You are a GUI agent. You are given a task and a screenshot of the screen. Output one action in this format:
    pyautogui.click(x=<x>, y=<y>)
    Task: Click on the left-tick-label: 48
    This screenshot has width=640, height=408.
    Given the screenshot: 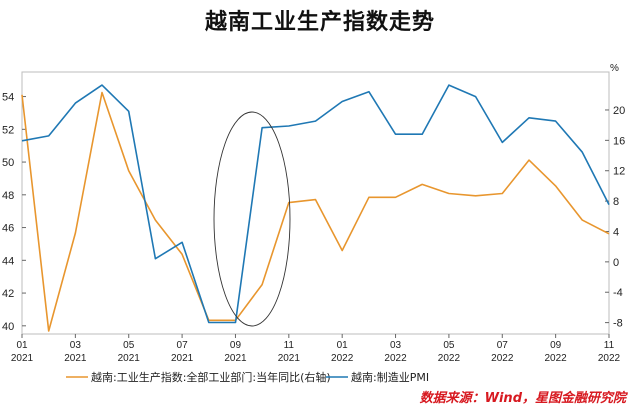 What is the action you would take?
    pyautogui.click(x=8, y=196)
    